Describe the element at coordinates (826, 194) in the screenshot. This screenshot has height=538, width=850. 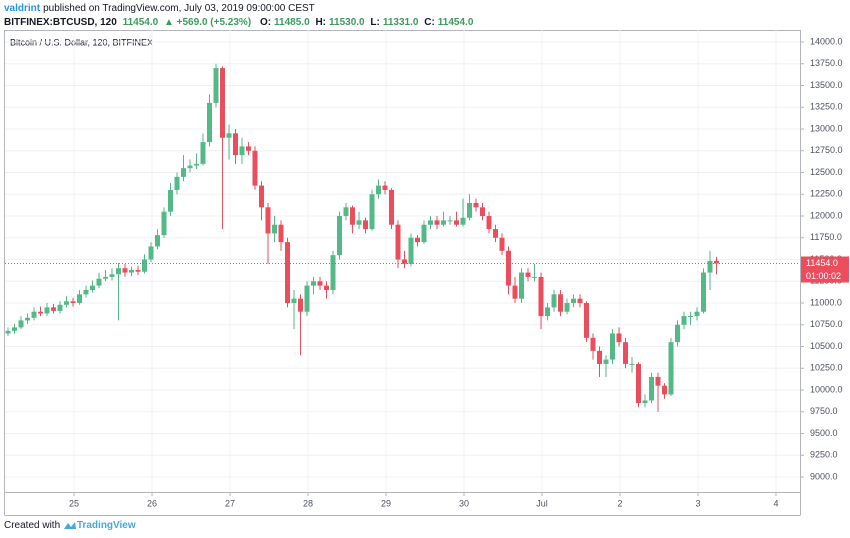
I see `y-tick-label: 12250.0` at that location.